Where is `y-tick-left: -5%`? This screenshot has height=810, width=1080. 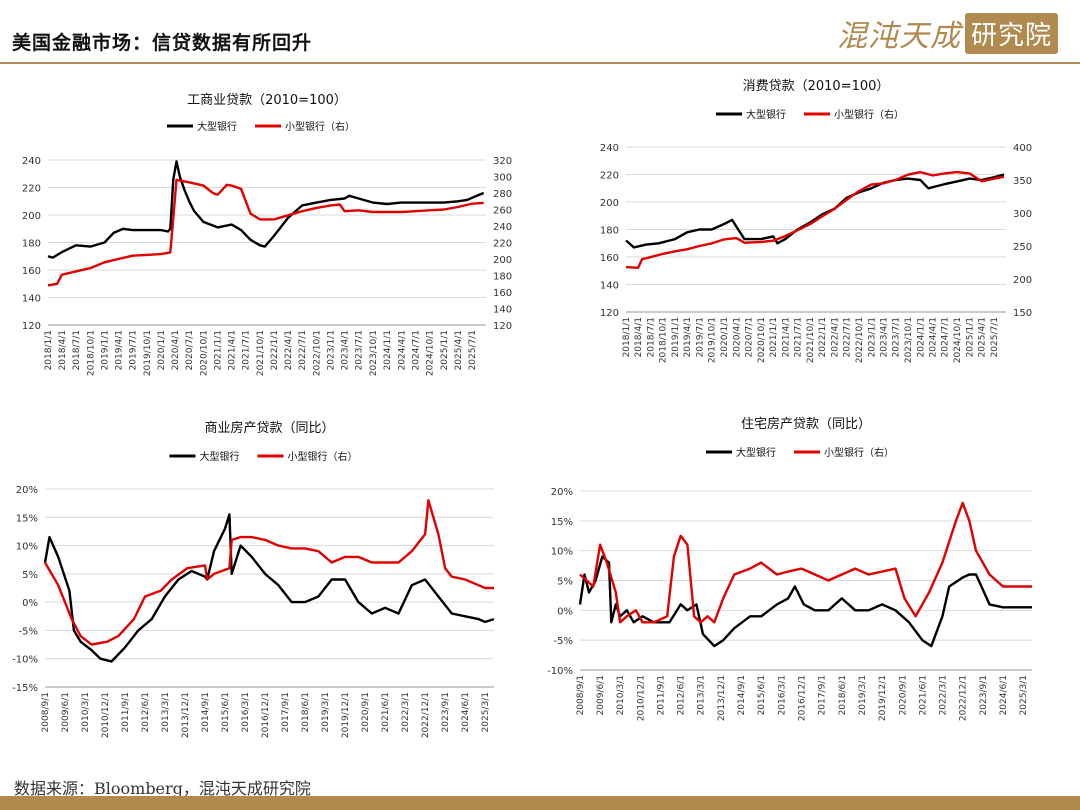
y-tick-left: -5% is located at coordinates (563, 641).